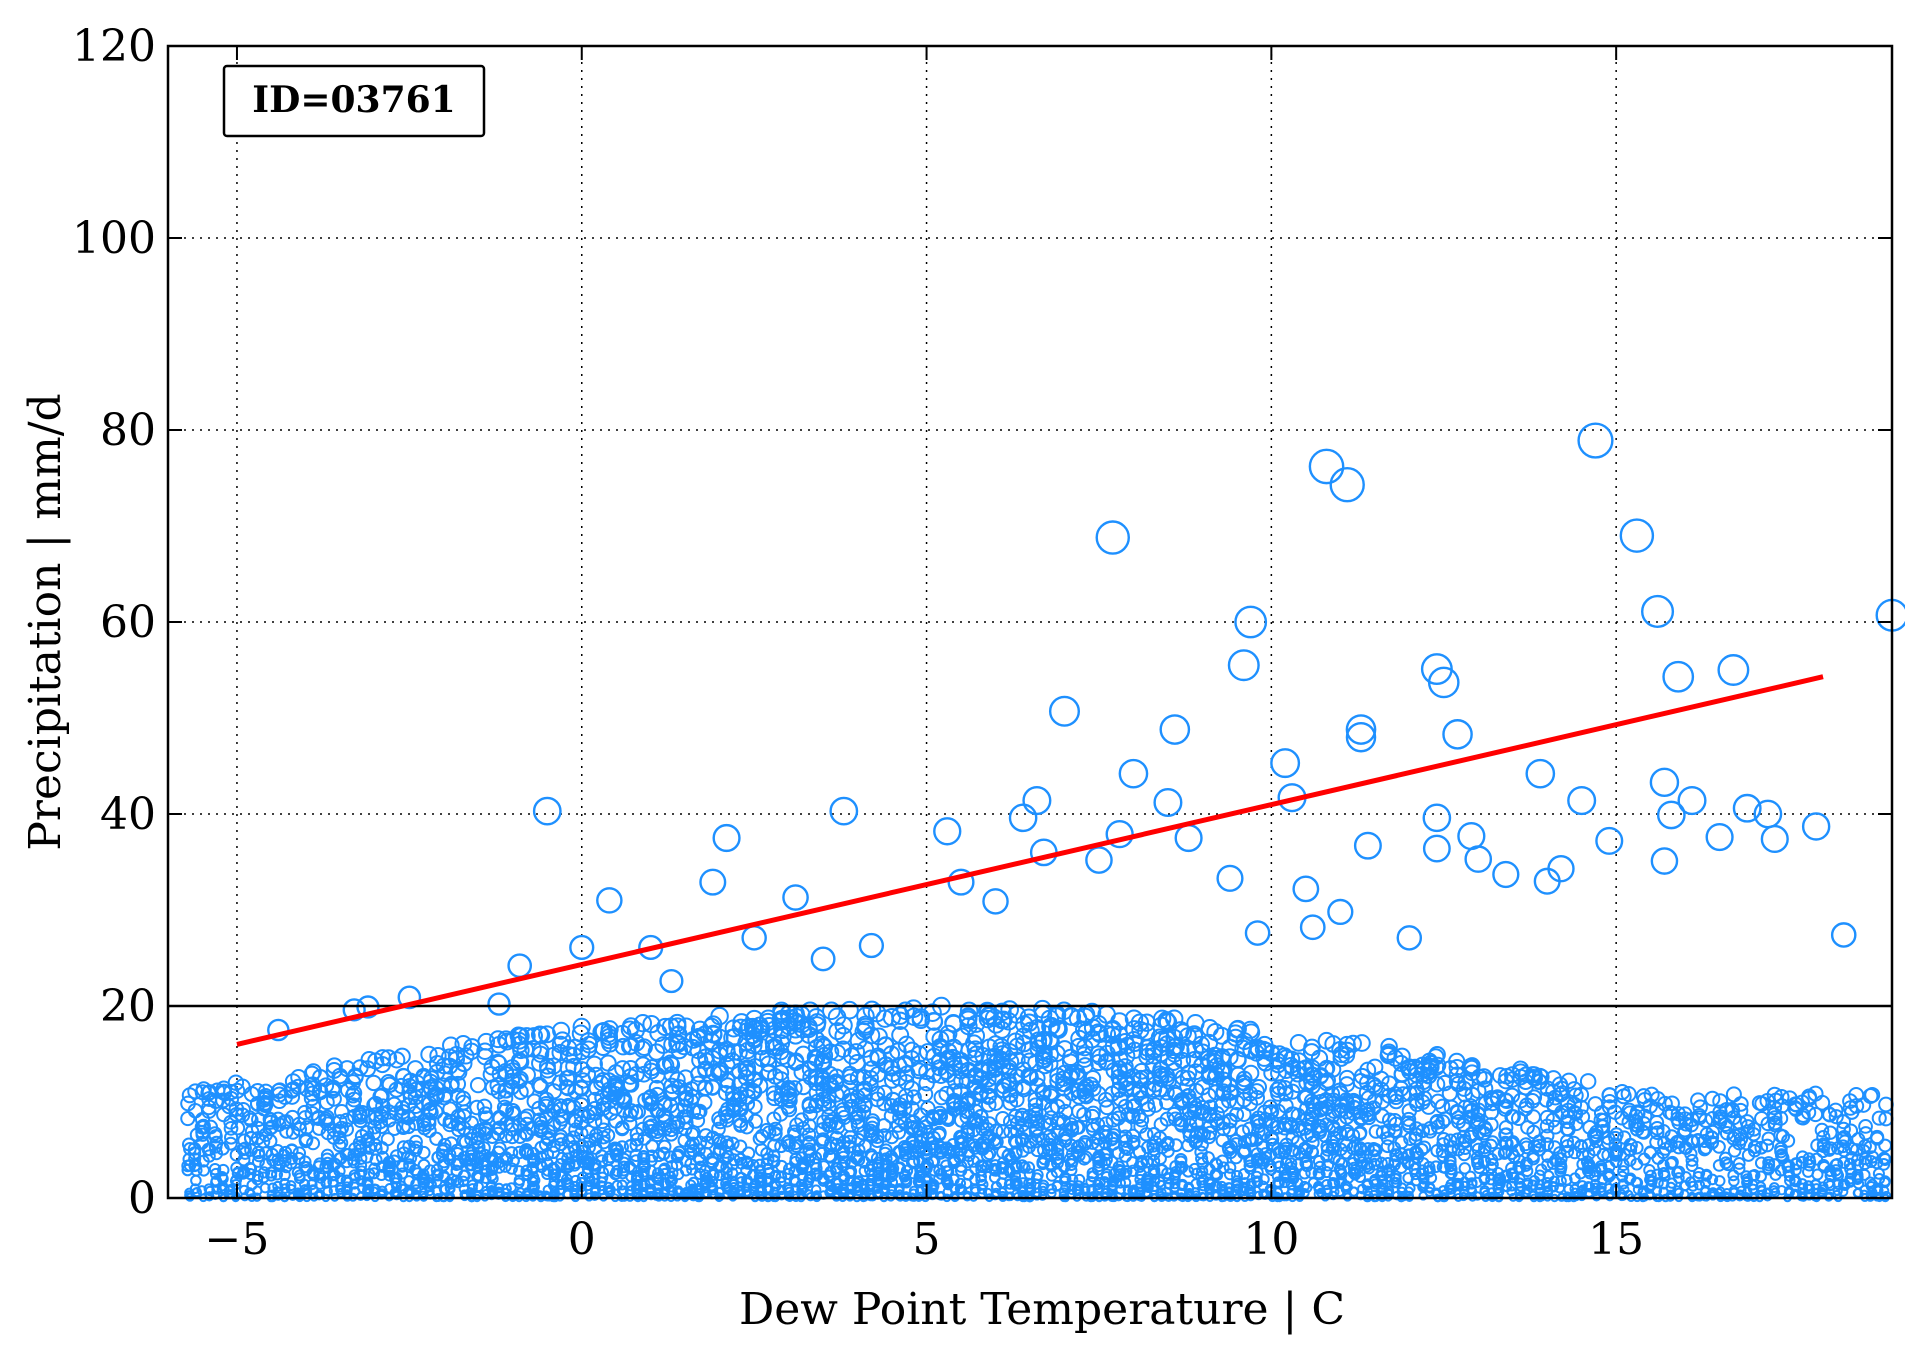 The width and height of the screenshot is (1905, 1358). I want to click on y-tick-label: 0, so click(142, 1198).